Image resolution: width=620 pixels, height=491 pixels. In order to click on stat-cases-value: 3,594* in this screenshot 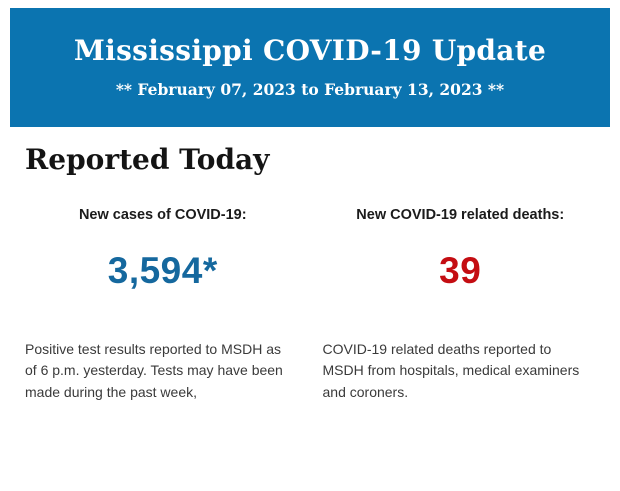, I will do `click(162, 270)`.